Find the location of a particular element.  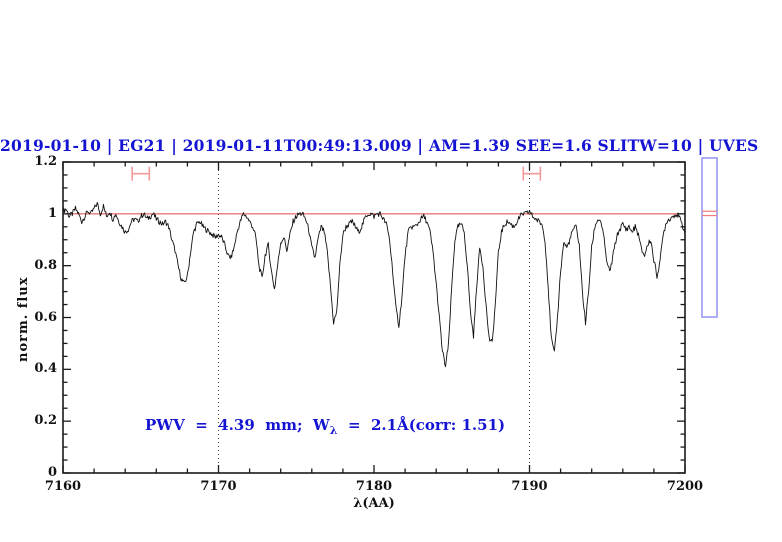

y-tick-label: 1.2 is located at coordinates (45, 161).